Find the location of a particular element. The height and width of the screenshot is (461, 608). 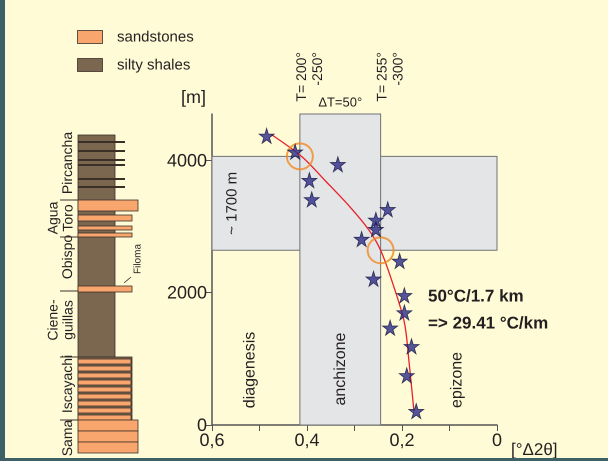

band-label: anchizone is located at coordinates (340, 369).